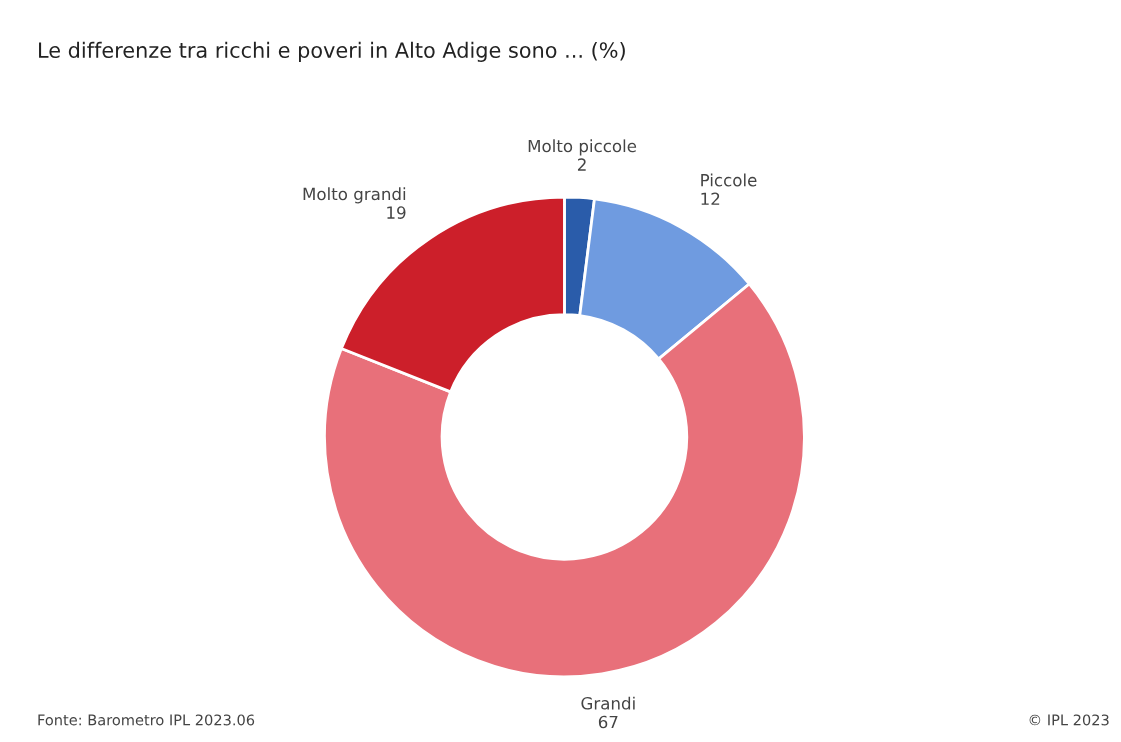  I want to click on slice-label: Molto piccole, so click(582, 147).